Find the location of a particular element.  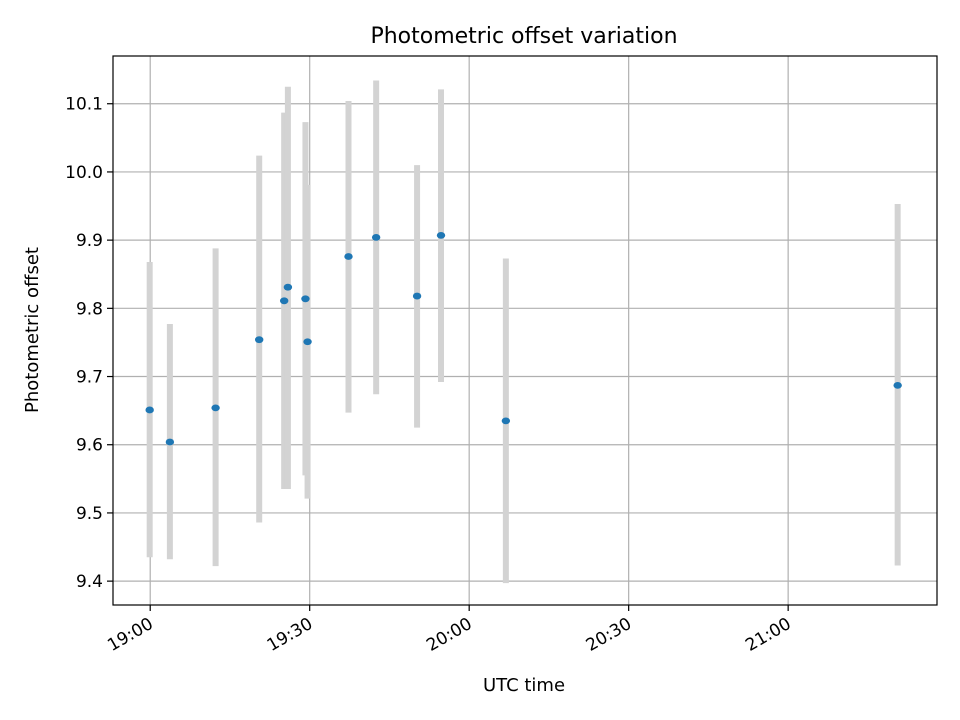

x-tick-label: 20:00 is located at coordinates (449, 635).